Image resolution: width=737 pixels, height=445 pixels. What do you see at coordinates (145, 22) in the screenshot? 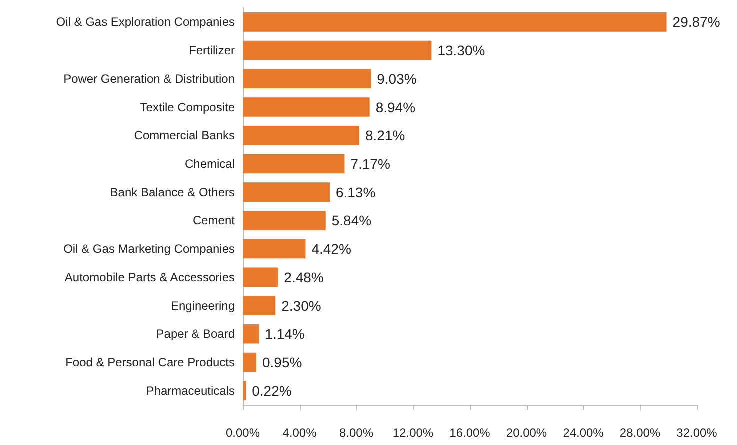
I see `y-tick-label: Oil & Gas Exploration Companies` at bounding box center [145, 22].